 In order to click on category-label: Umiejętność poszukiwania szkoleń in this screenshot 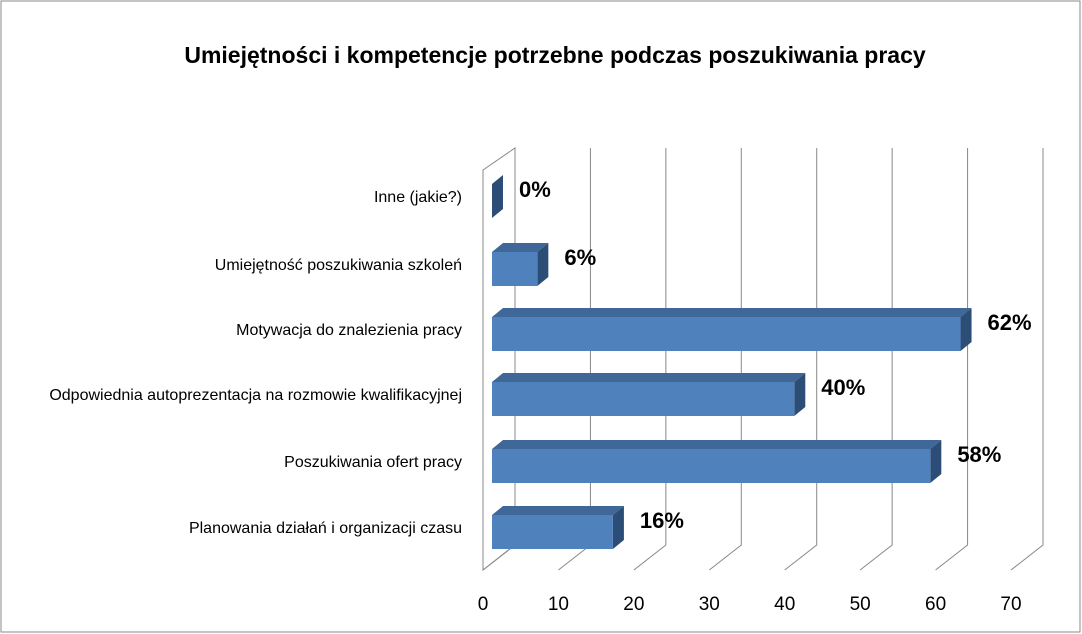, I will do `click(237, 265)`.